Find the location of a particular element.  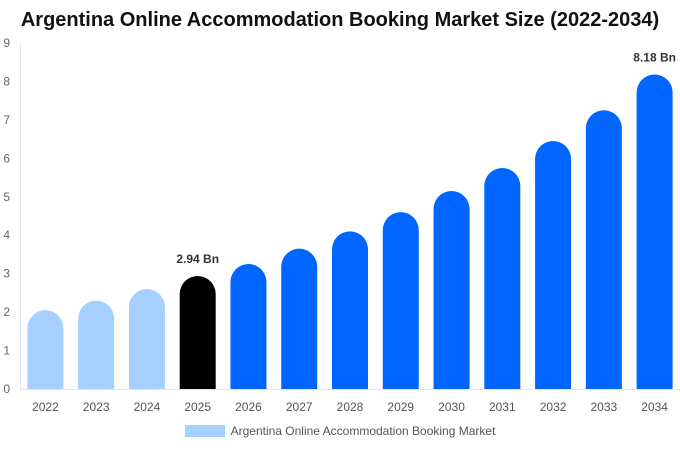

y-tick-label: 6 is located at coordinates (6, 158).